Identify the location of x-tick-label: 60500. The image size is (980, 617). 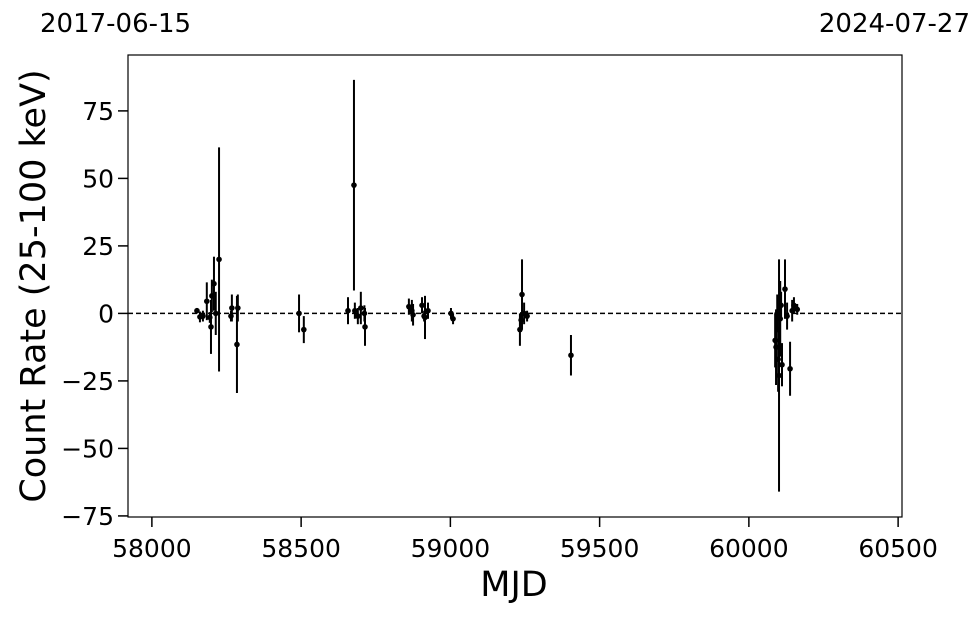
(898, 548).